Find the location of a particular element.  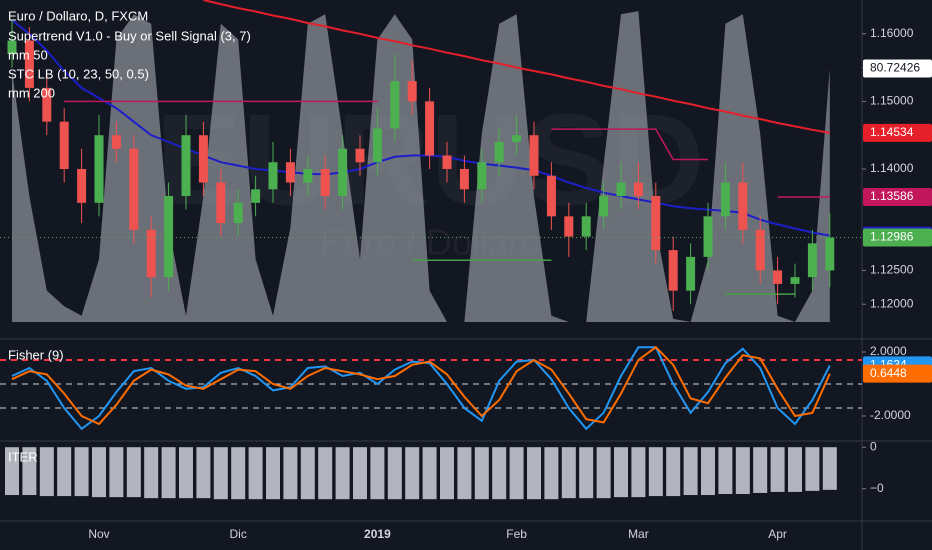

y-tick-label: 1.16000 is located at coordinates (892, 33).